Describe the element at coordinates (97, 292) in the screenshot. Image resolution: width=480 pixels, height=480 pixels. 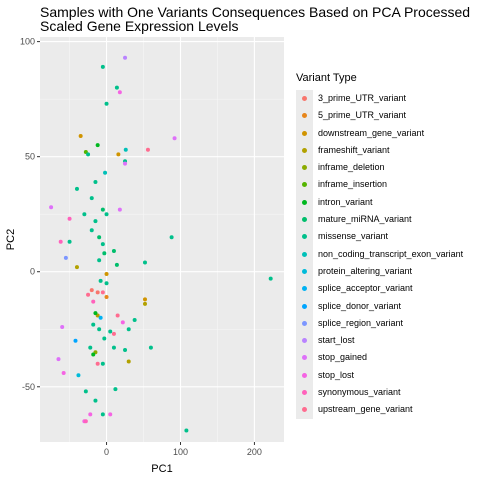
I see `data-point-3_prime_UTR_variant` at that location.